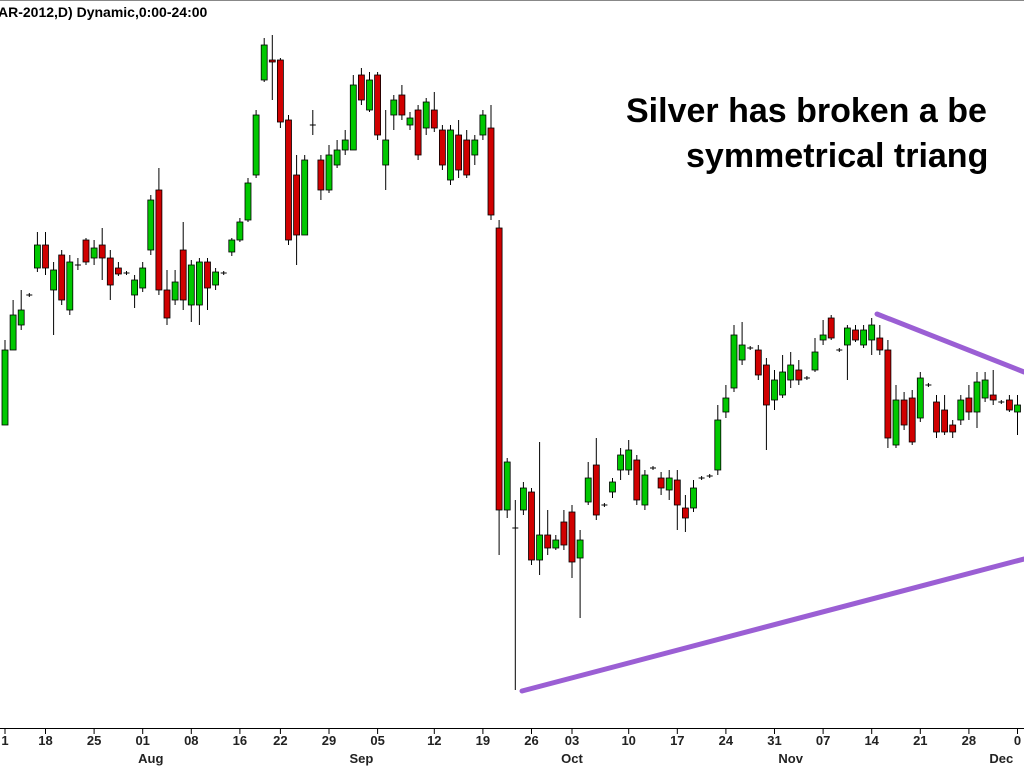 The width and height of the screenshot is (1024, 768). Describe the element at coordinates (104, 12) in the screenshot. I see `chart-title: AR-2012,D) Dynamic,0:00-24:00` at that location.